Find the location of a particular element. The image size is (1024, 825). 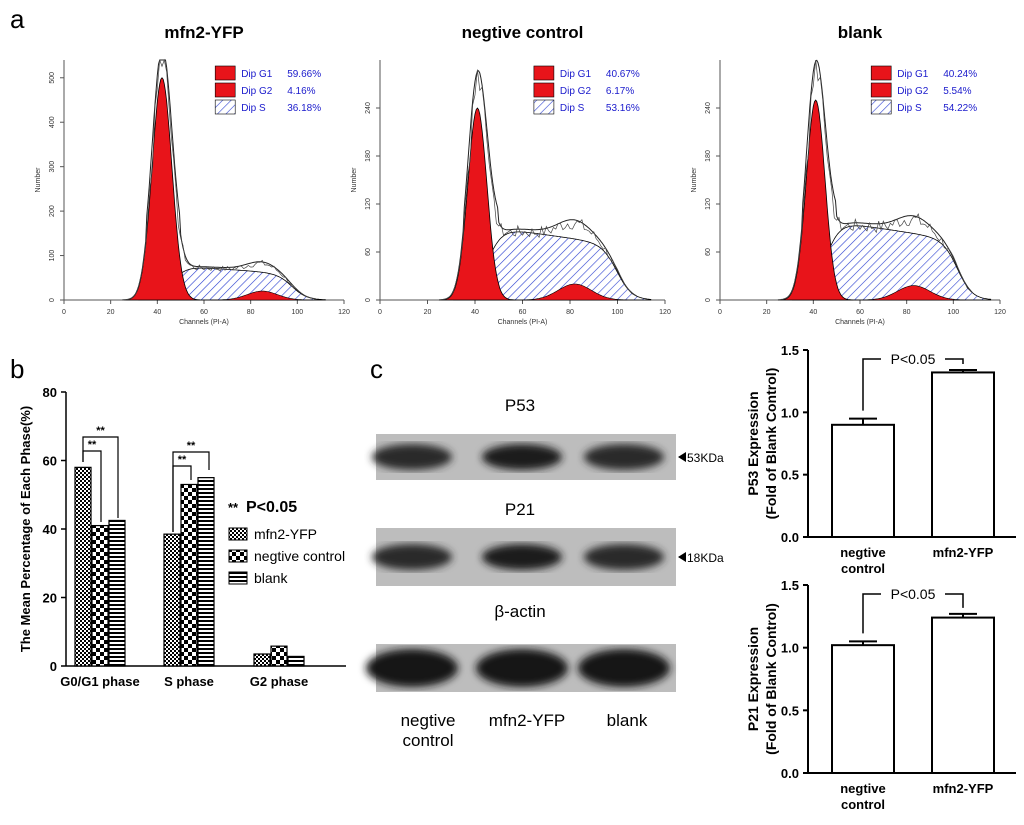

panel-label-a: a is located at coordinates (17, 19).